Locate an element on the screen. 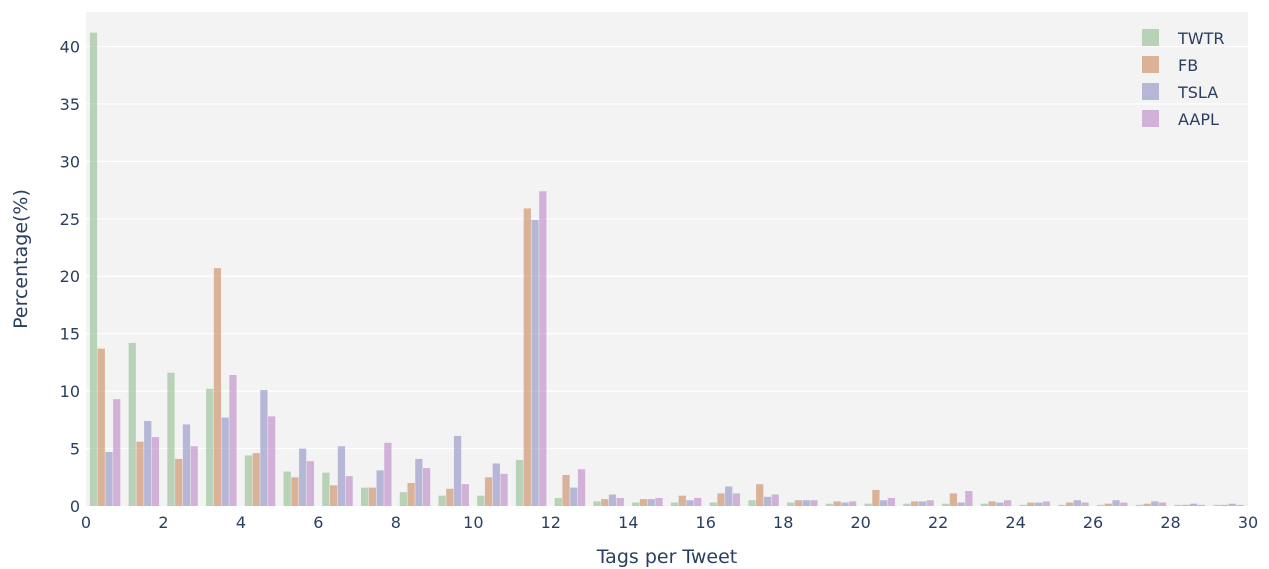 This screenshot has height=569, width=1269. x-tick-label-6: 6 is located at coordinates (318, 522).